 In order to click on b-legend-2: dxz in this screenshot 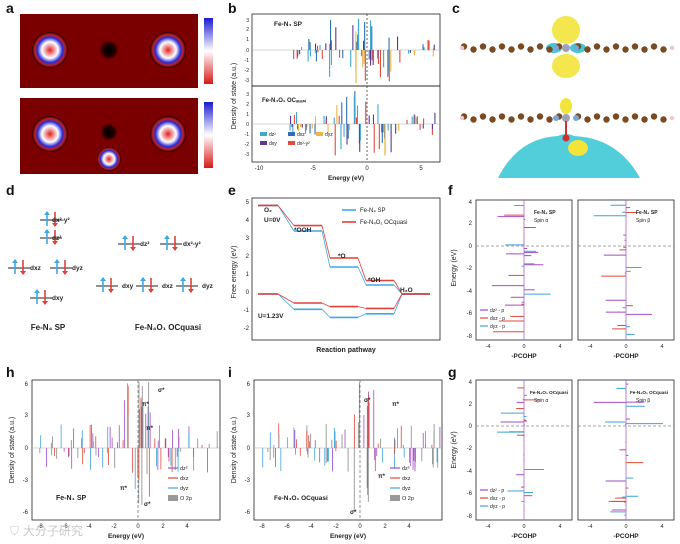, I will do `click(301, 135)`.